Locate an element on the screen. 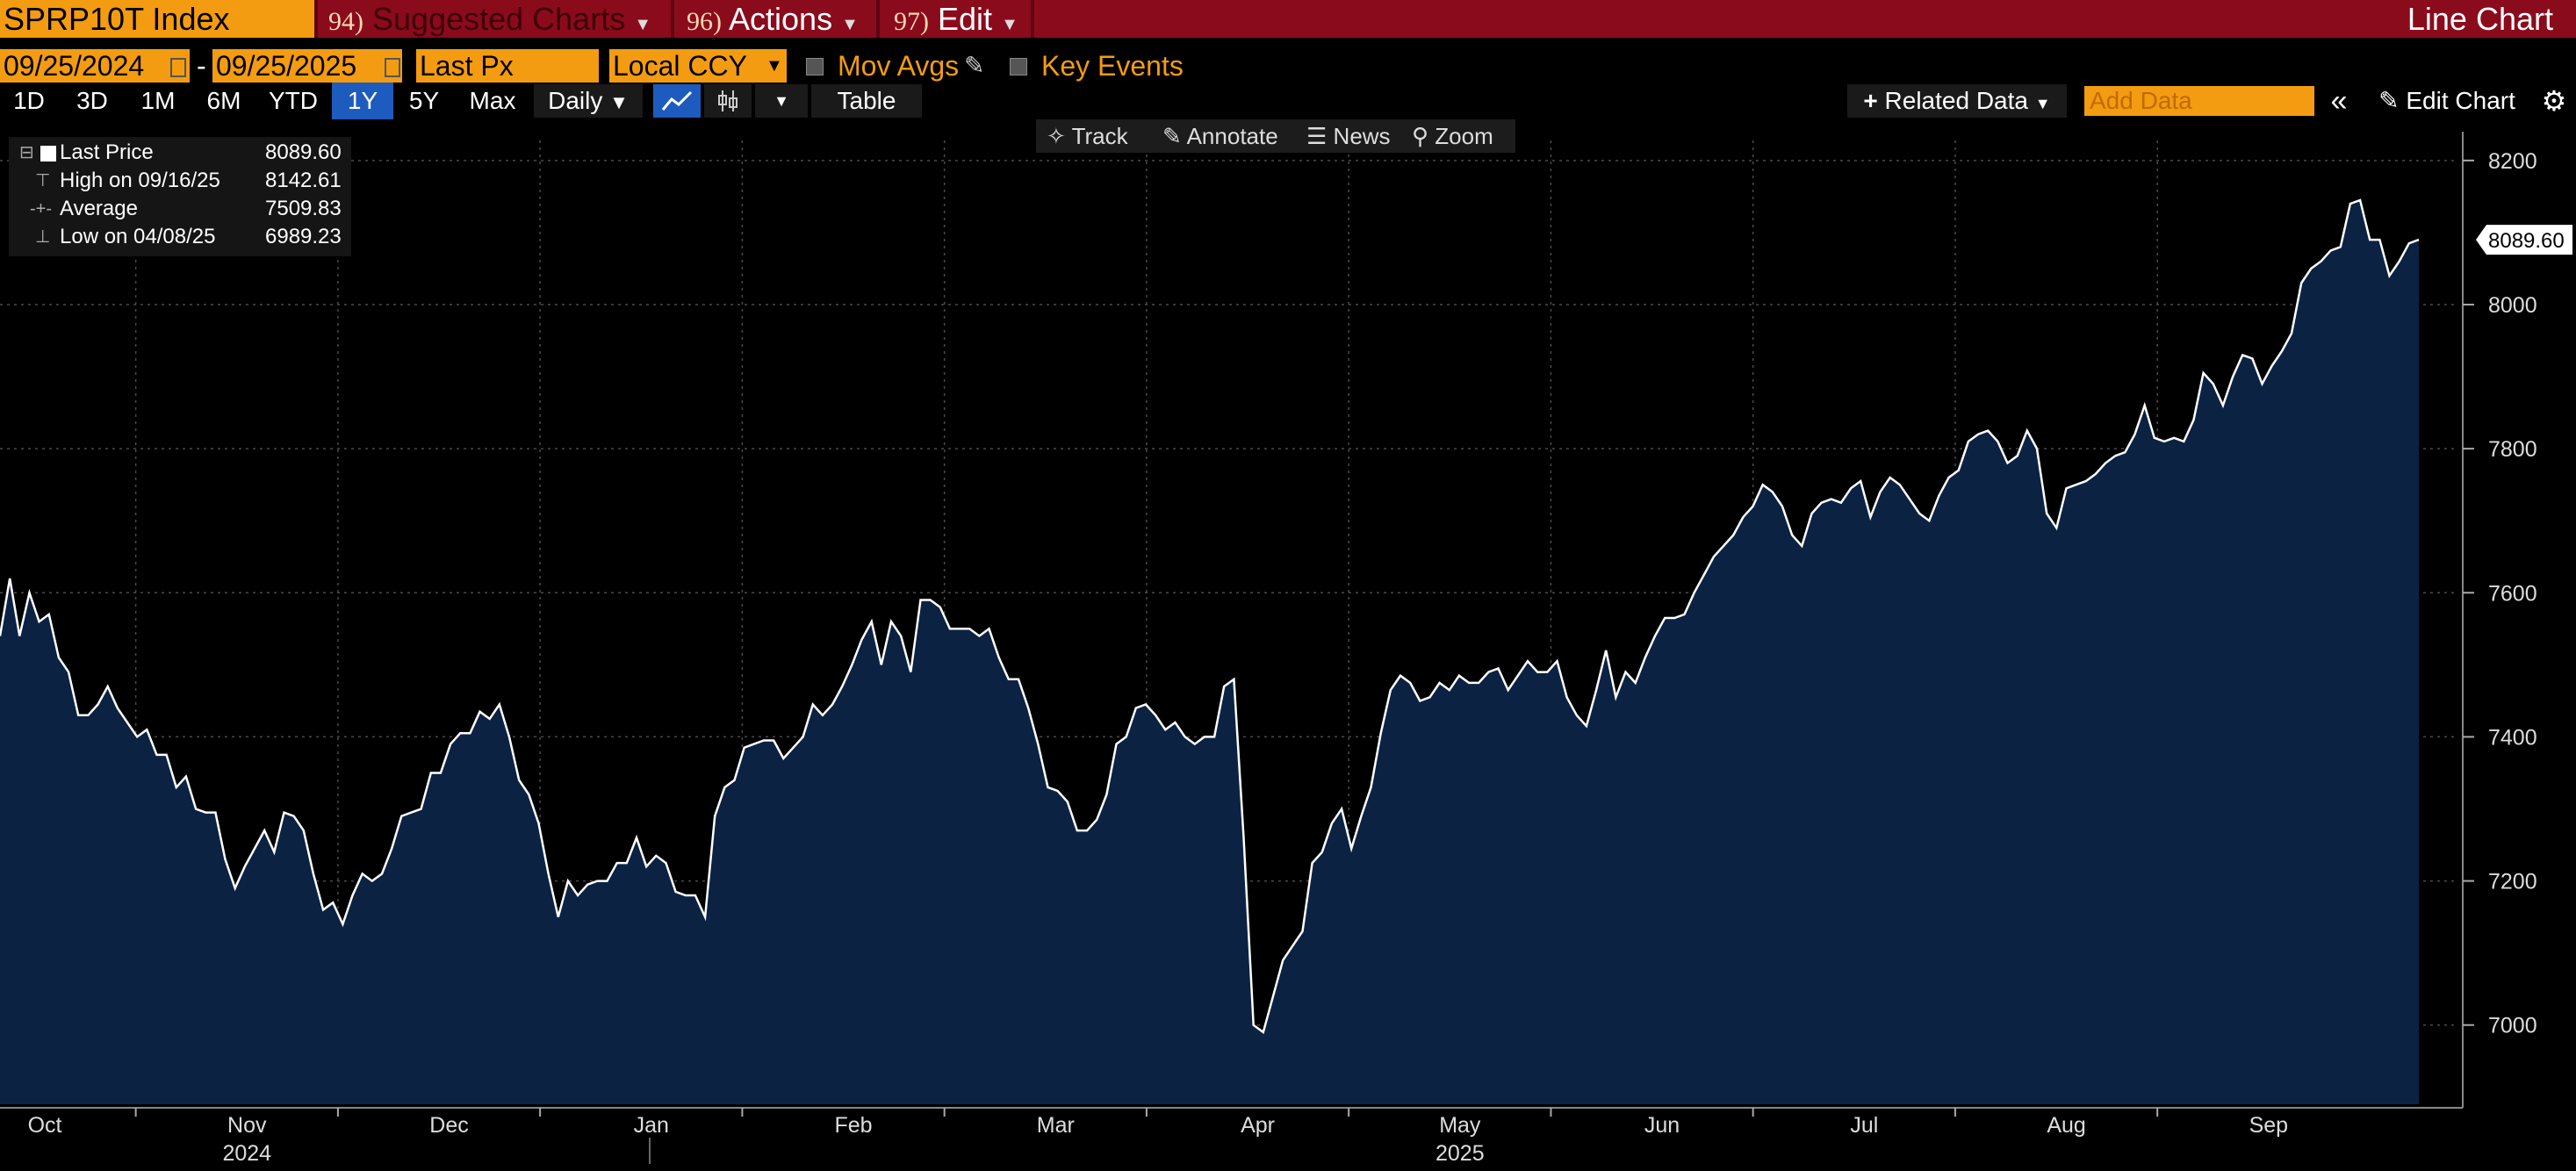 This screenshot has height=1171, width=2576. x-tick-label: Jul is located at coordinates (1864, 1125).